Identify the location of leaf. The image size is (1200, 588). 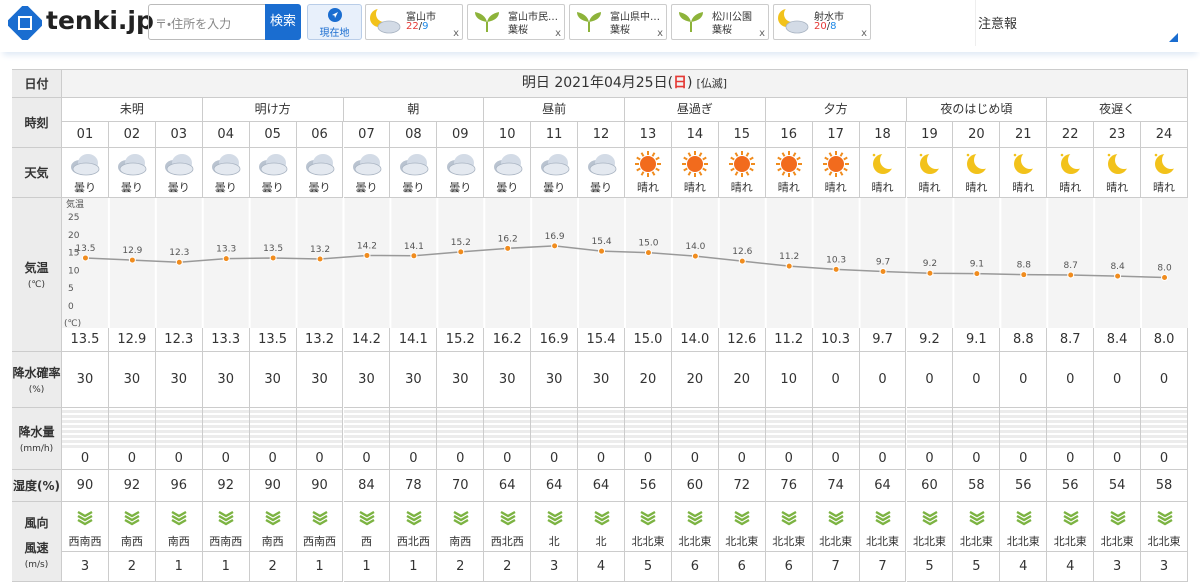
(595, 17).